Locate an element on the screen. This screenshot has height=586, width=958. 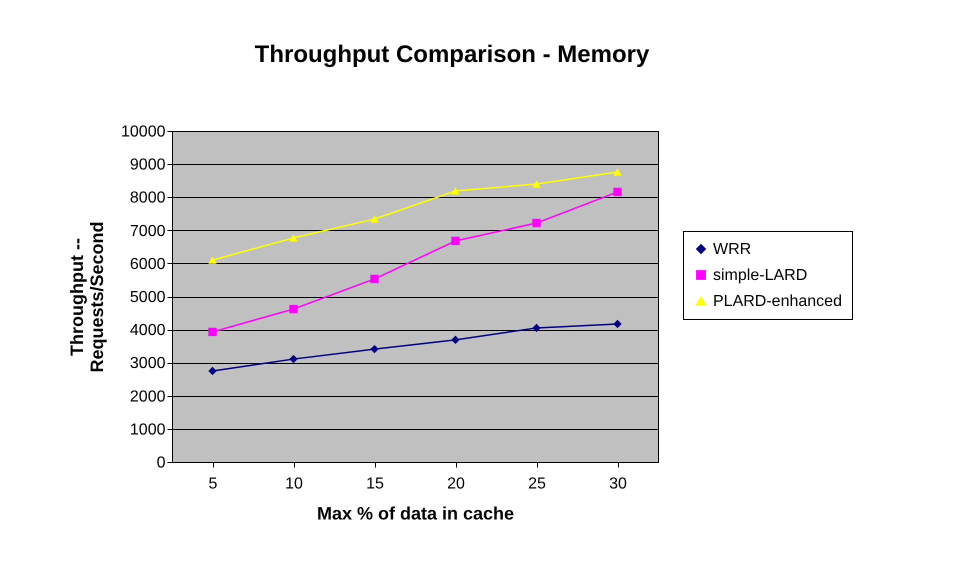
y-tick-label: 1000 is located at coordinates (148, 429).